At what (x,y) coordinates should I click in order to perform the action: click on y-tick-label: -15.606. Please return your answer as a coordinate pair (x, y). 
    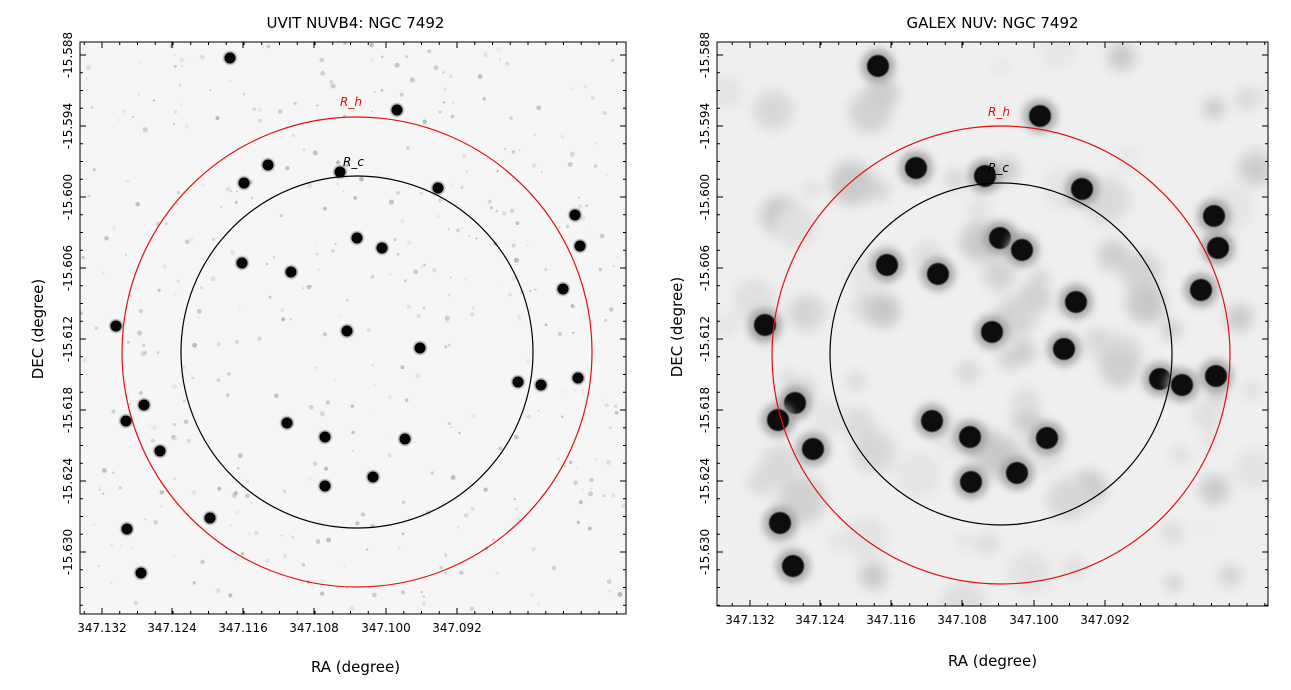
    Looking at the image, I should click on (68, 268).